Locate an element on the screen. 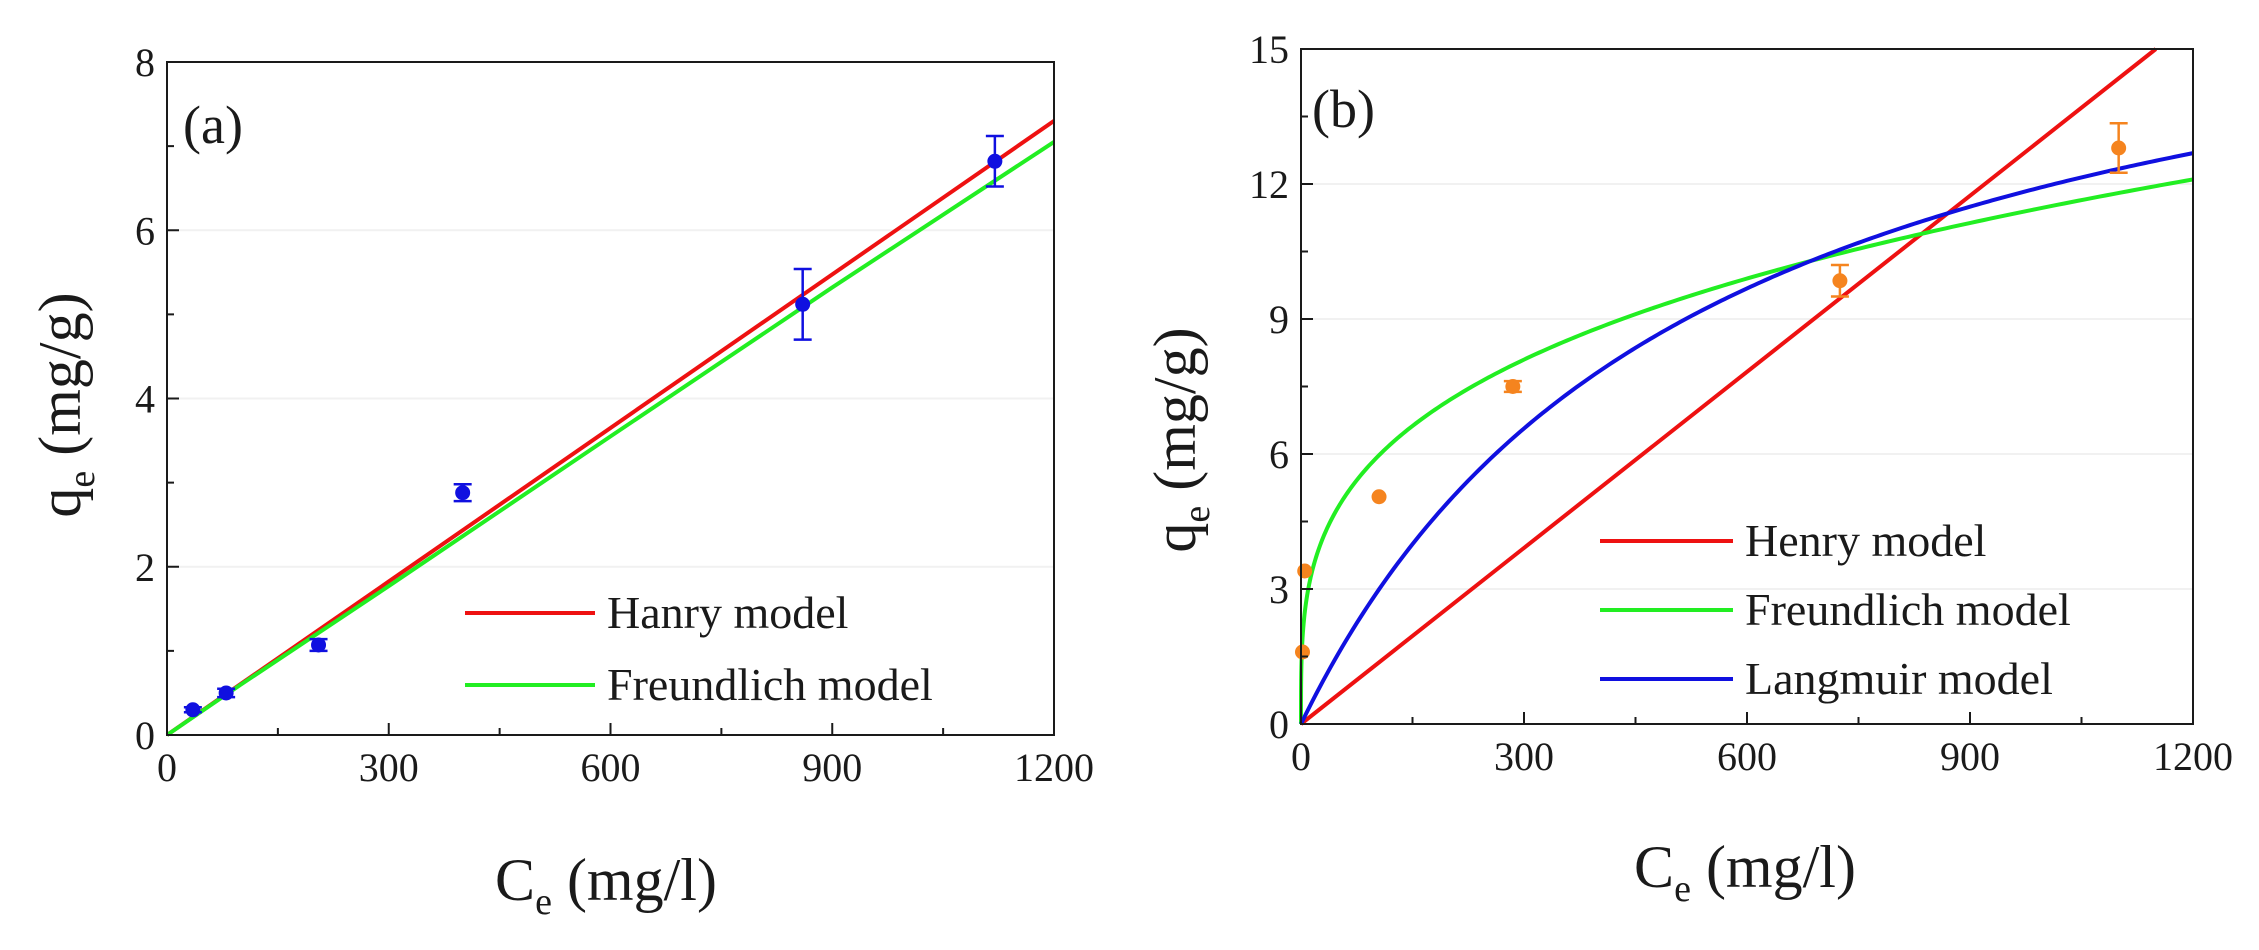  legend-label: Henry model is located at coordinates (1865, 540).